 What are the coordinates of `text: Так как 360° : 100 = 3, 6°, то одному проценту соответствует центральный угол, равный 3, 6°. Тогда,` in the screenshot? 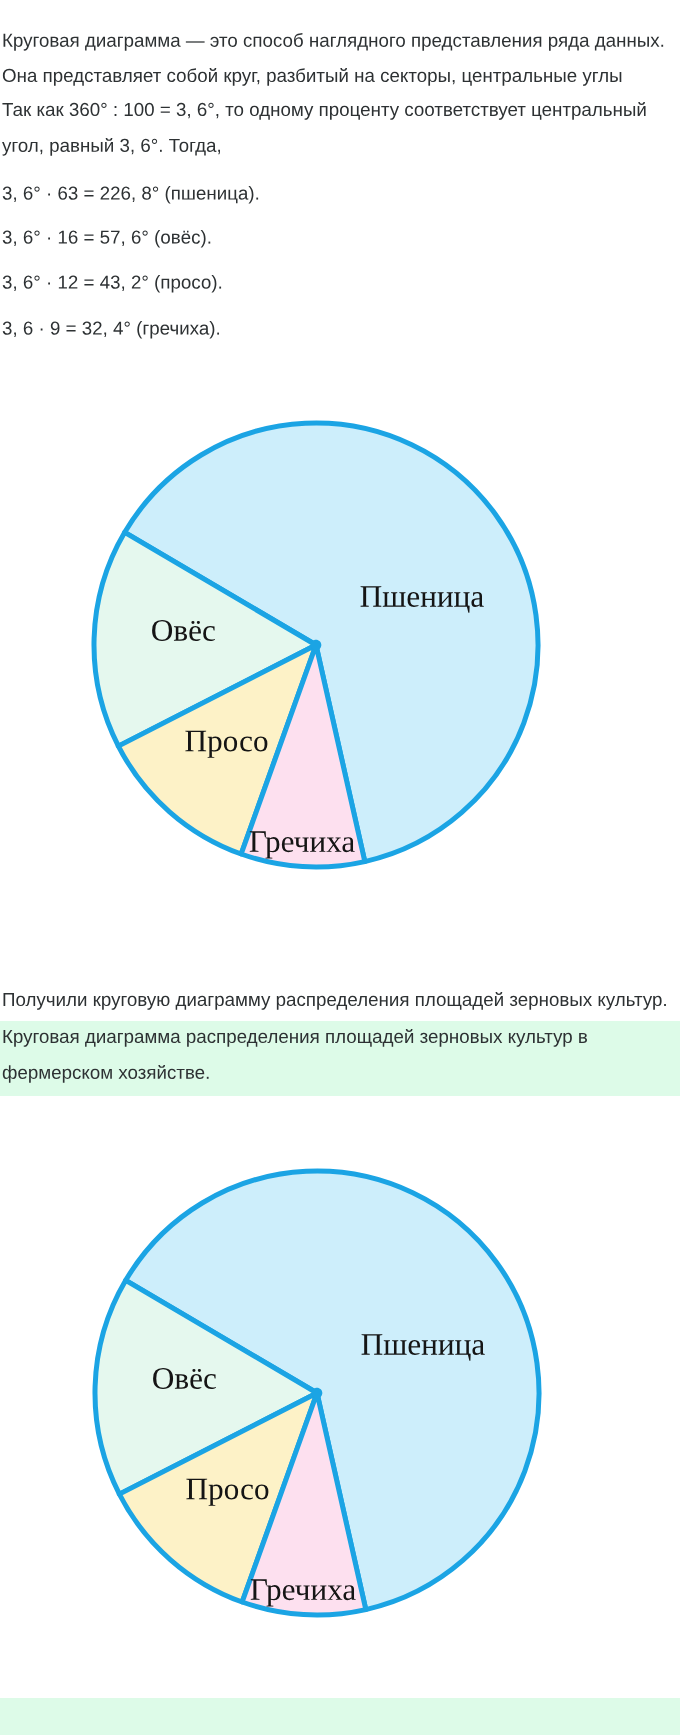 It's located at (324, 129).